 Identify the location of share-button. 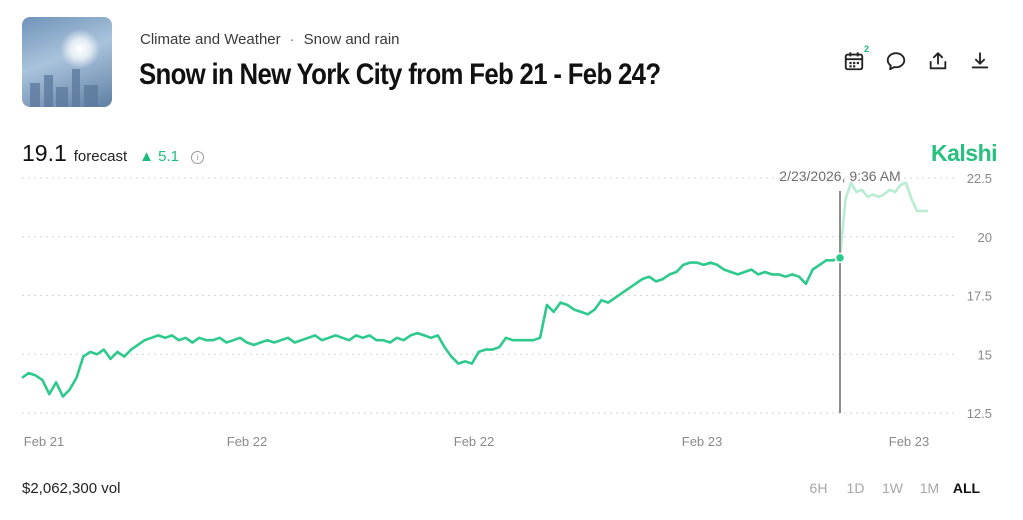
(939, 62).